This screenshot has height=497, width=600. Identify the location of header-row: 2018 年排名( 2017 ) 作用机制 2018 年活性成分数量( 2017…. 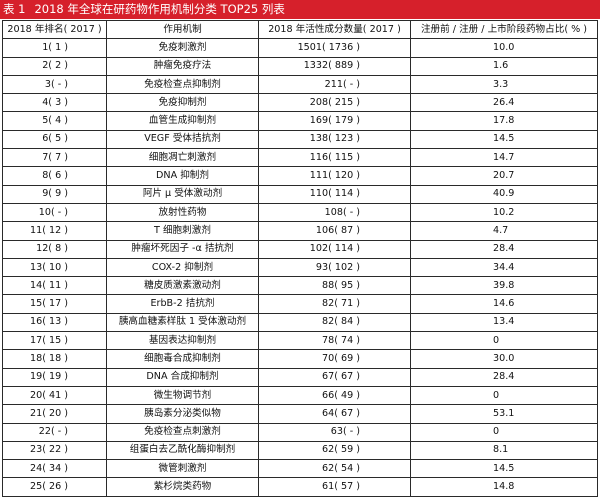
(300, 29).